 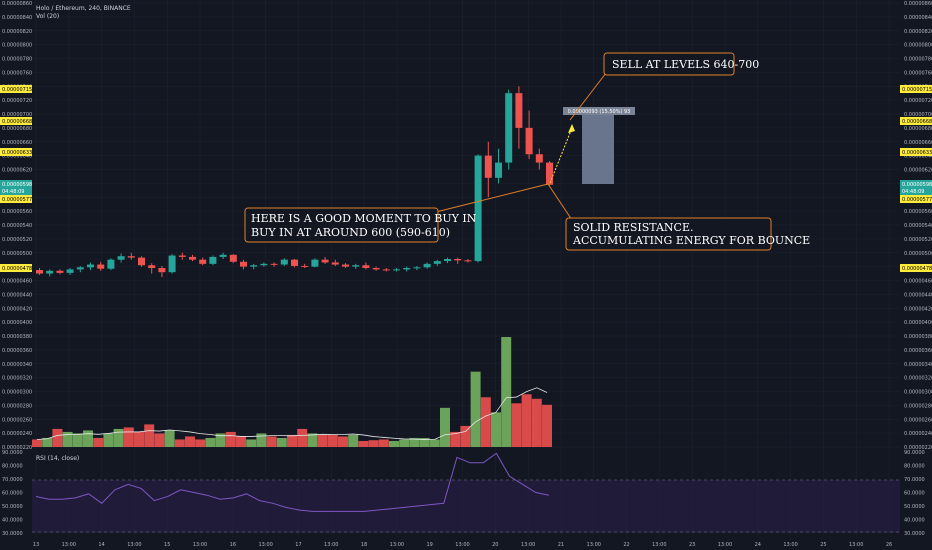 What do you see at coordinates (914, 453) in the screenshot?
I see `rsi-tick-label: 90.0000` at bounding box center [914, 453].